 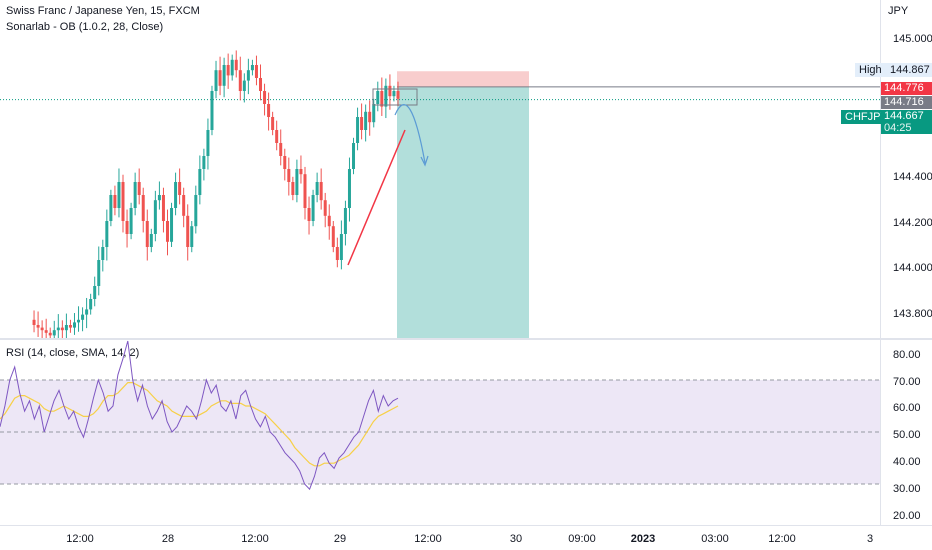 I want to click on time-tick: 3, so click(x=870, y=539).